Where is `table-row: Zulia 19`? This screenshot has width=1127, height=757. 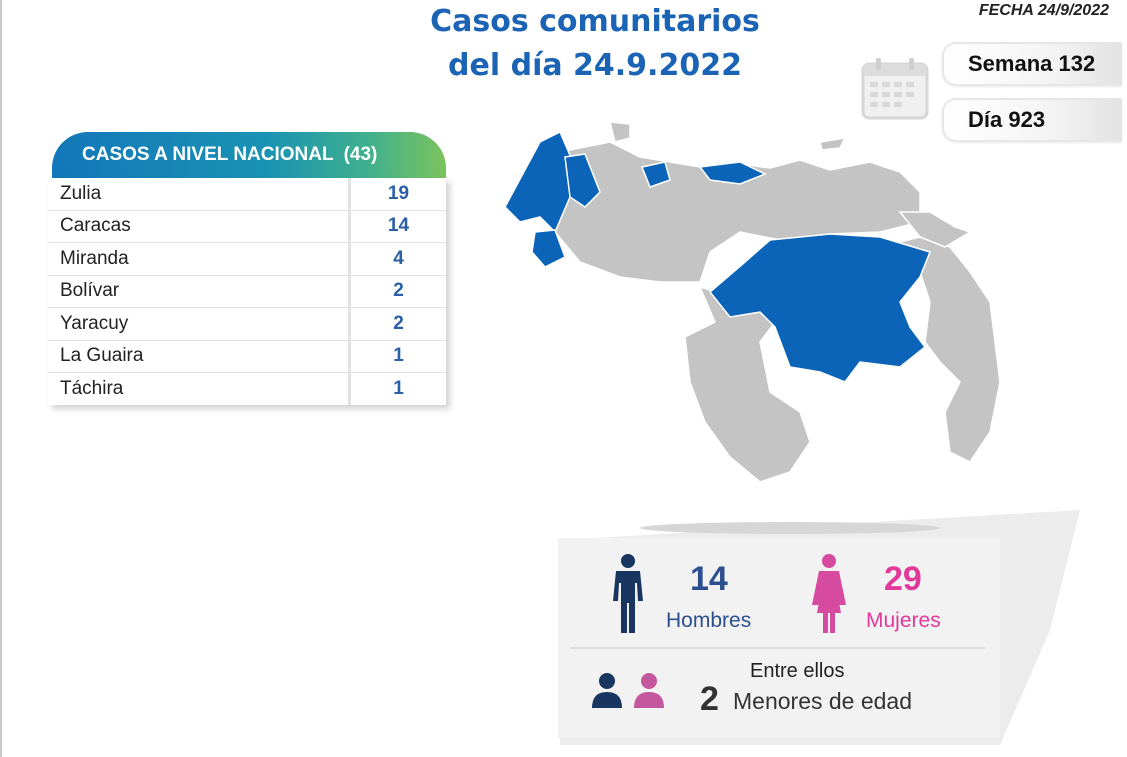
table-row: Zulia 19 is located at coordinates (247, 194).